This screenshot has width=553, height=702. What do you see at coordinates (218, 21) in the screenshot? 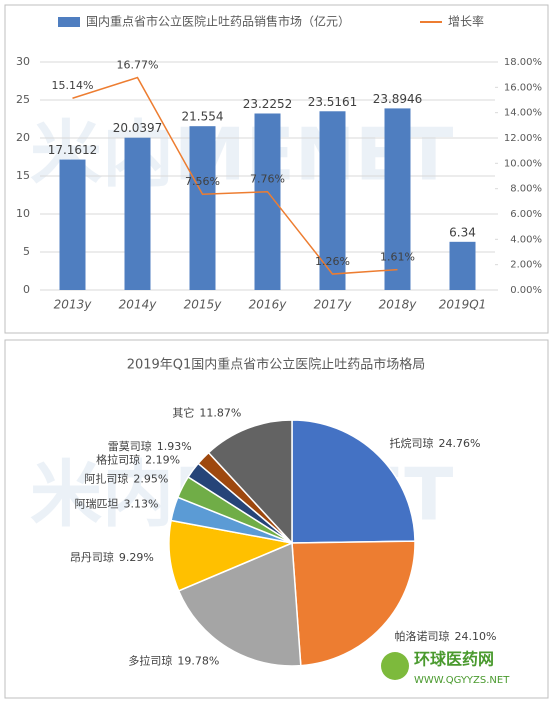
I see `legend-label: 国内重点省市公立医院止吐药品销售市场（亿元）` at bounding box center [218, 21].